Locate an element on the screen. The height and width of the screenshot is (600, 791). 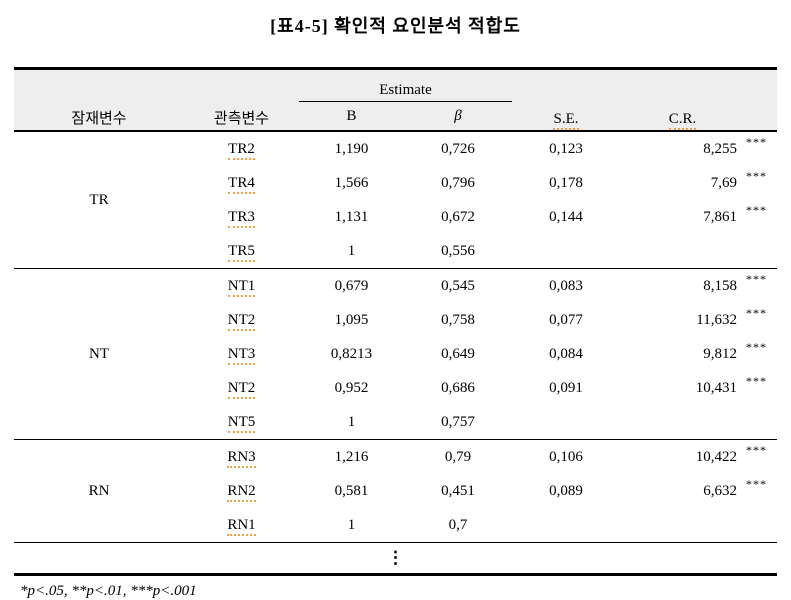
cell-beta: 0,686 is located at coordinates (458, 387).